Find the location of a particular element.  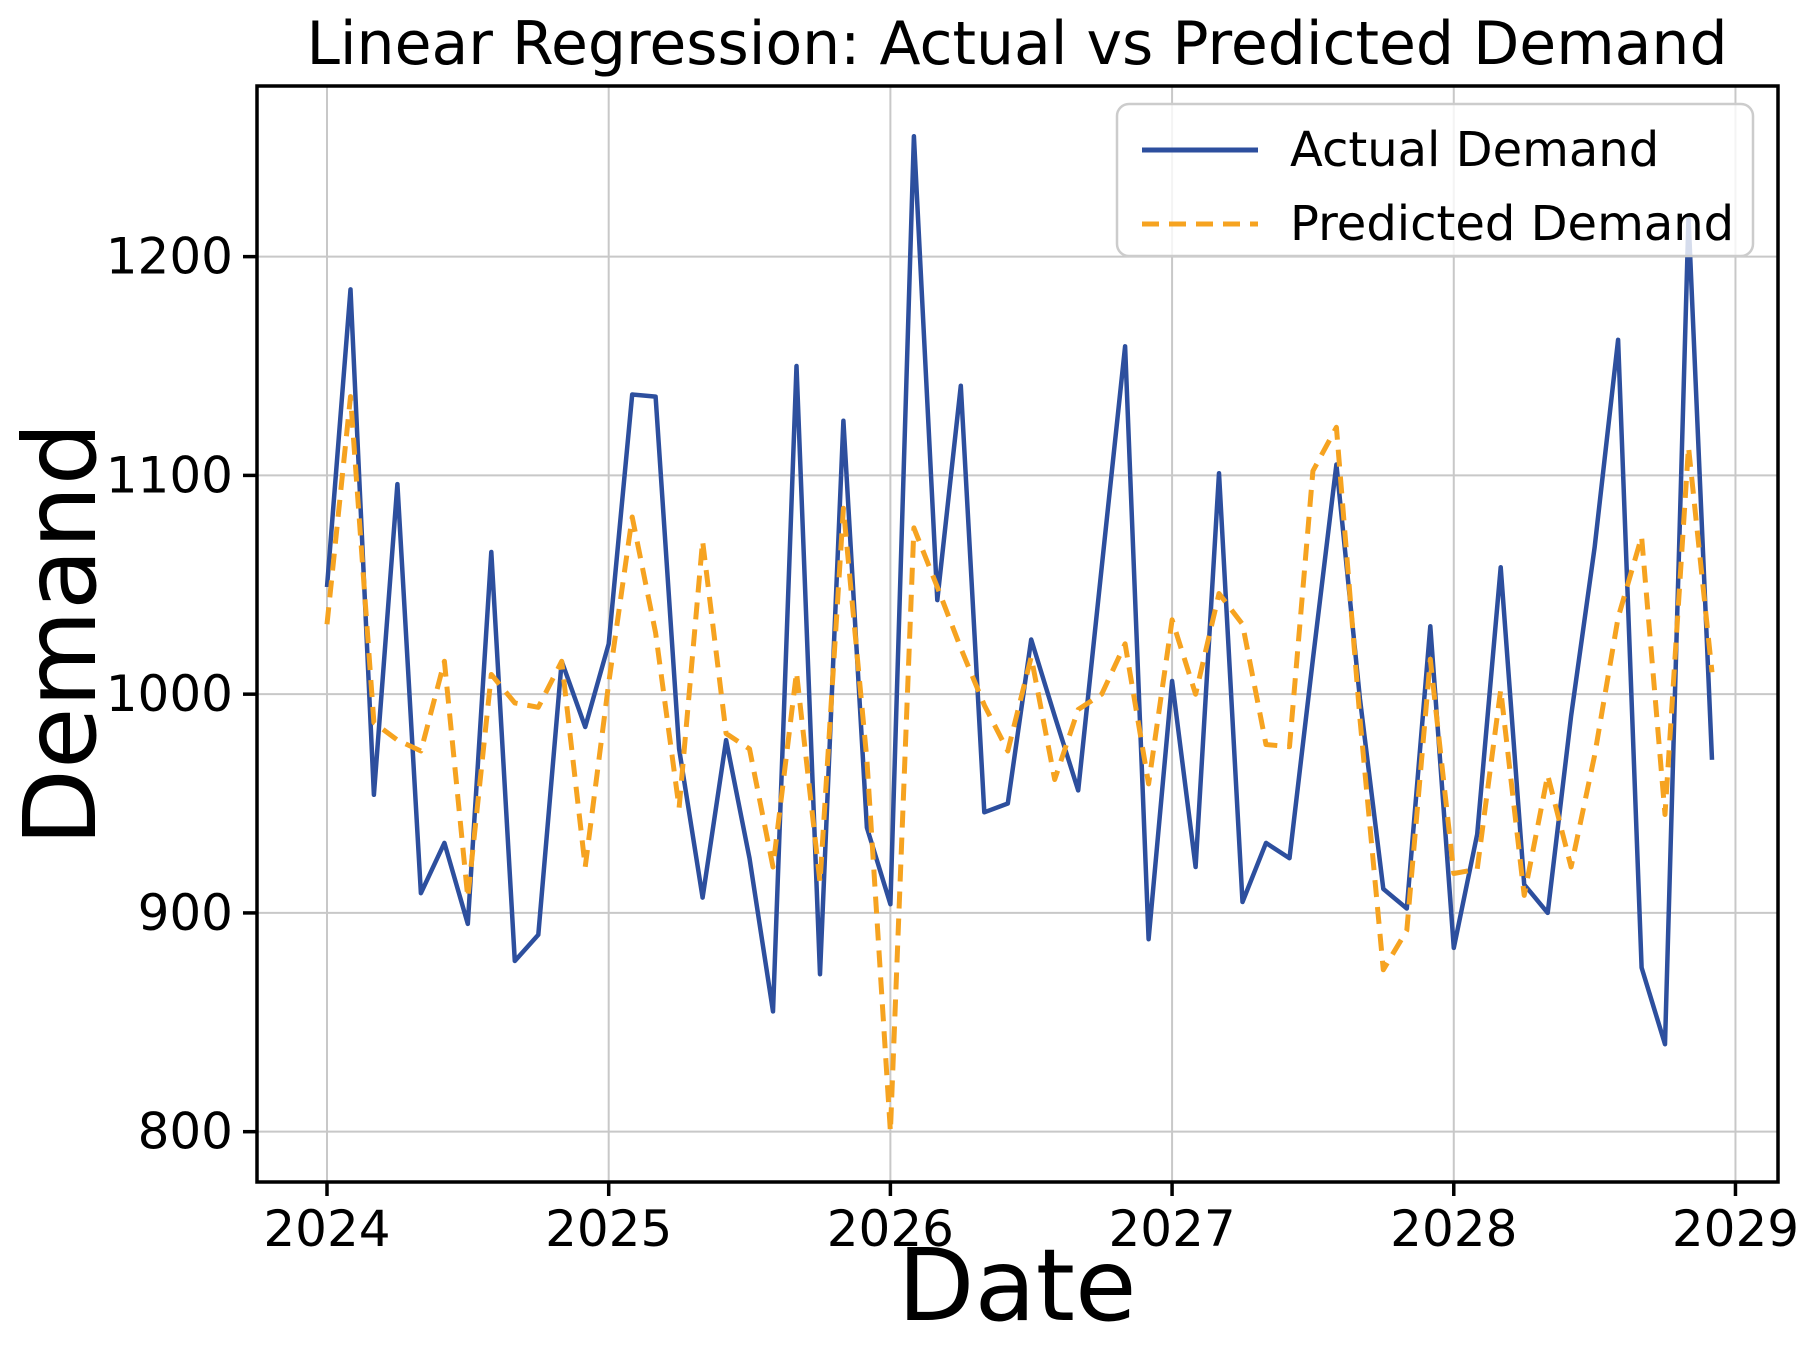

x-tick-label: 2027 is located at coordinates (1171, 1229).